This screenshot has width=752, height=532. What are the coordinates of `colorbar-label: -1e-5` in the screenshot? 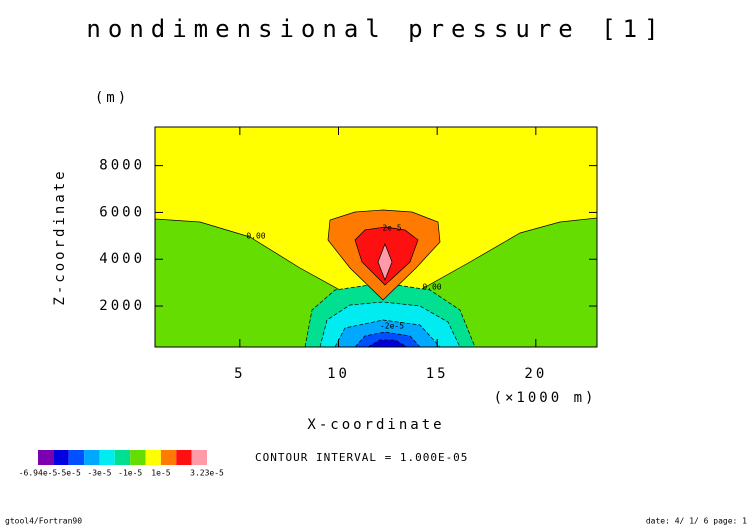 It's located at (130, 473).